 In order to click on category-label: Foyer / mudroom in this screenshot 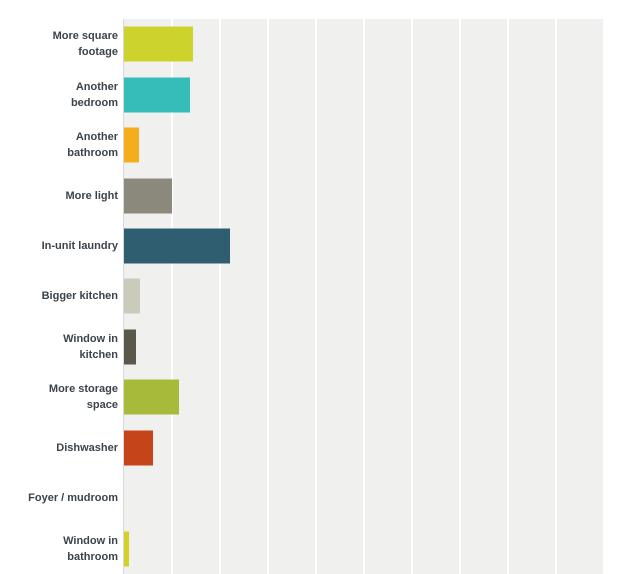, I will do `click(73, 498)`.